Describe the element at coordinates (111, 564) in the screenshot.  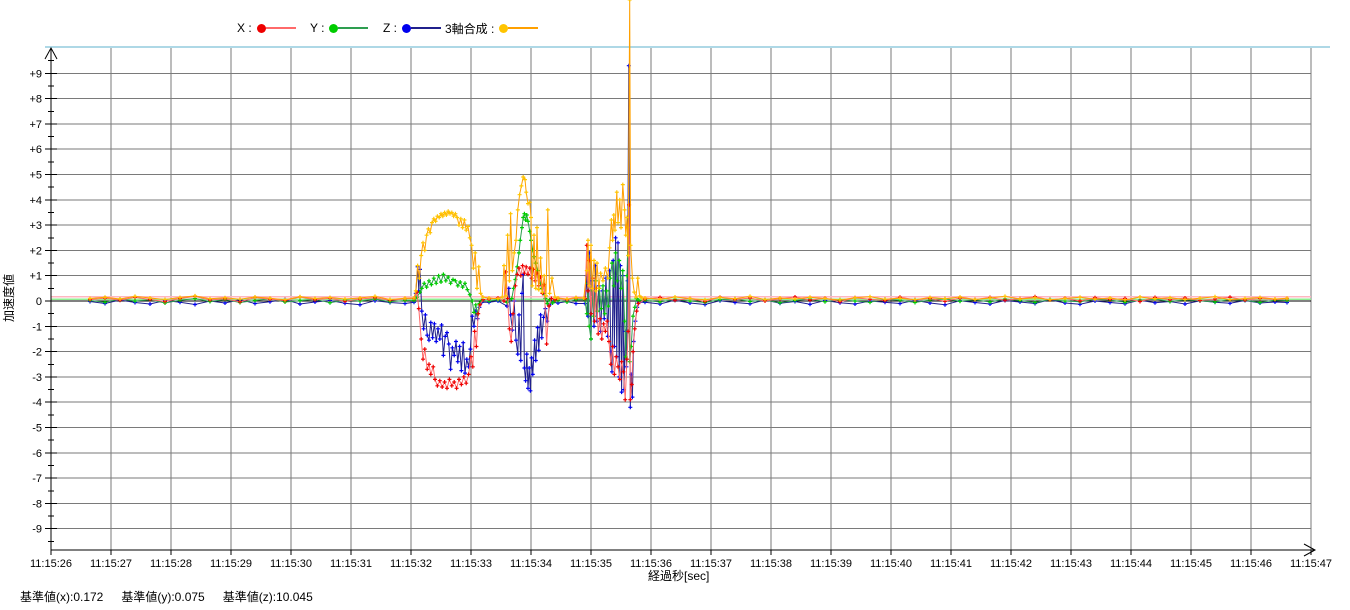
I see `svg-text: 11:15:27` at that location.